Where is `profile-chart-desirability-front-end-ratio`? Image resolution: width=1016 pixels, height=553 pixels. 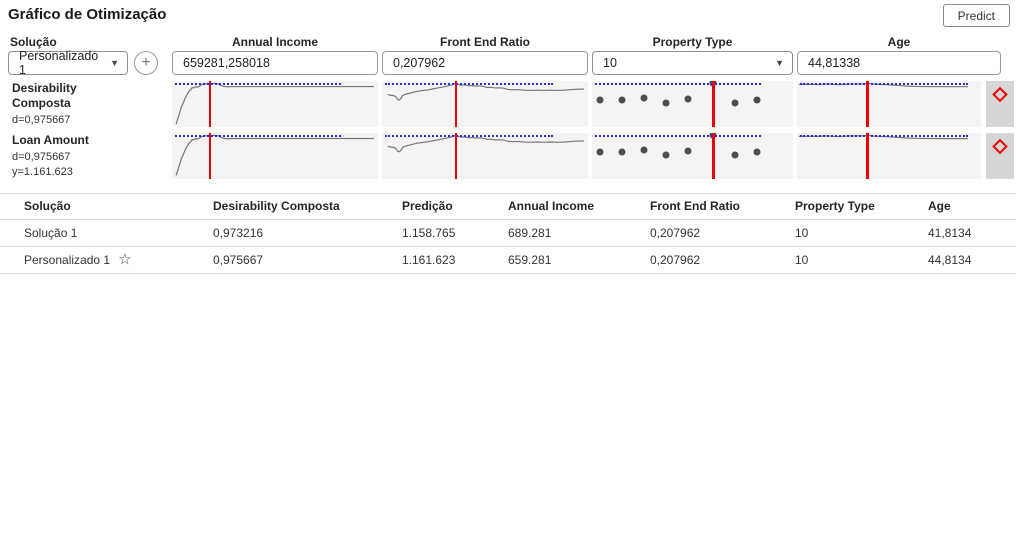 profile-chart-desirability-front-end-ratio is located at coordinates (485, 104).